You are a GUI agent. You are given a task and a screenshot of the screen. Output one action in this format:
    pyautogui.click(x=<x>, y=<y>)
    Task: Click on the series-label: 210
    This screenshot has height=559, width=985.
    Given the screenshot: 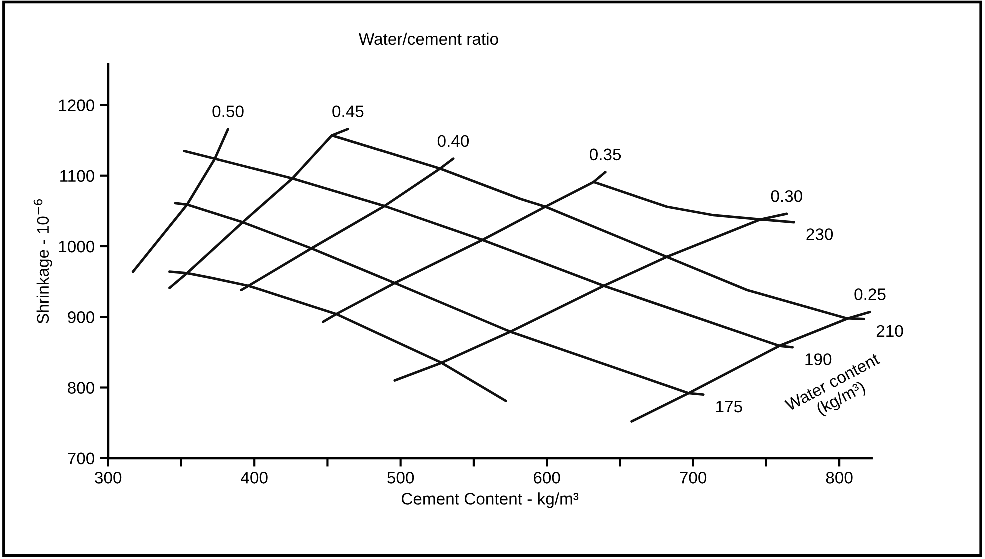 What is the action you would take?
    pyautogui.click(x=890, y=331)
    